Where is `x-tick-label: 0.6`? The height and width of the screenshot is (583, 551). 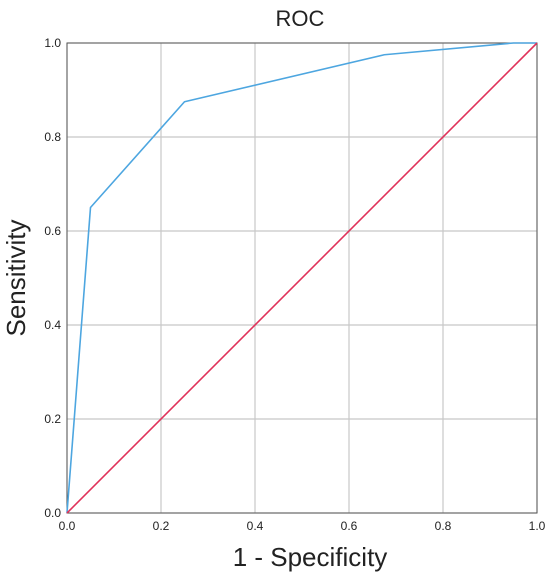
x-tick-label: 0.6 is located at coordinates (349, 526).